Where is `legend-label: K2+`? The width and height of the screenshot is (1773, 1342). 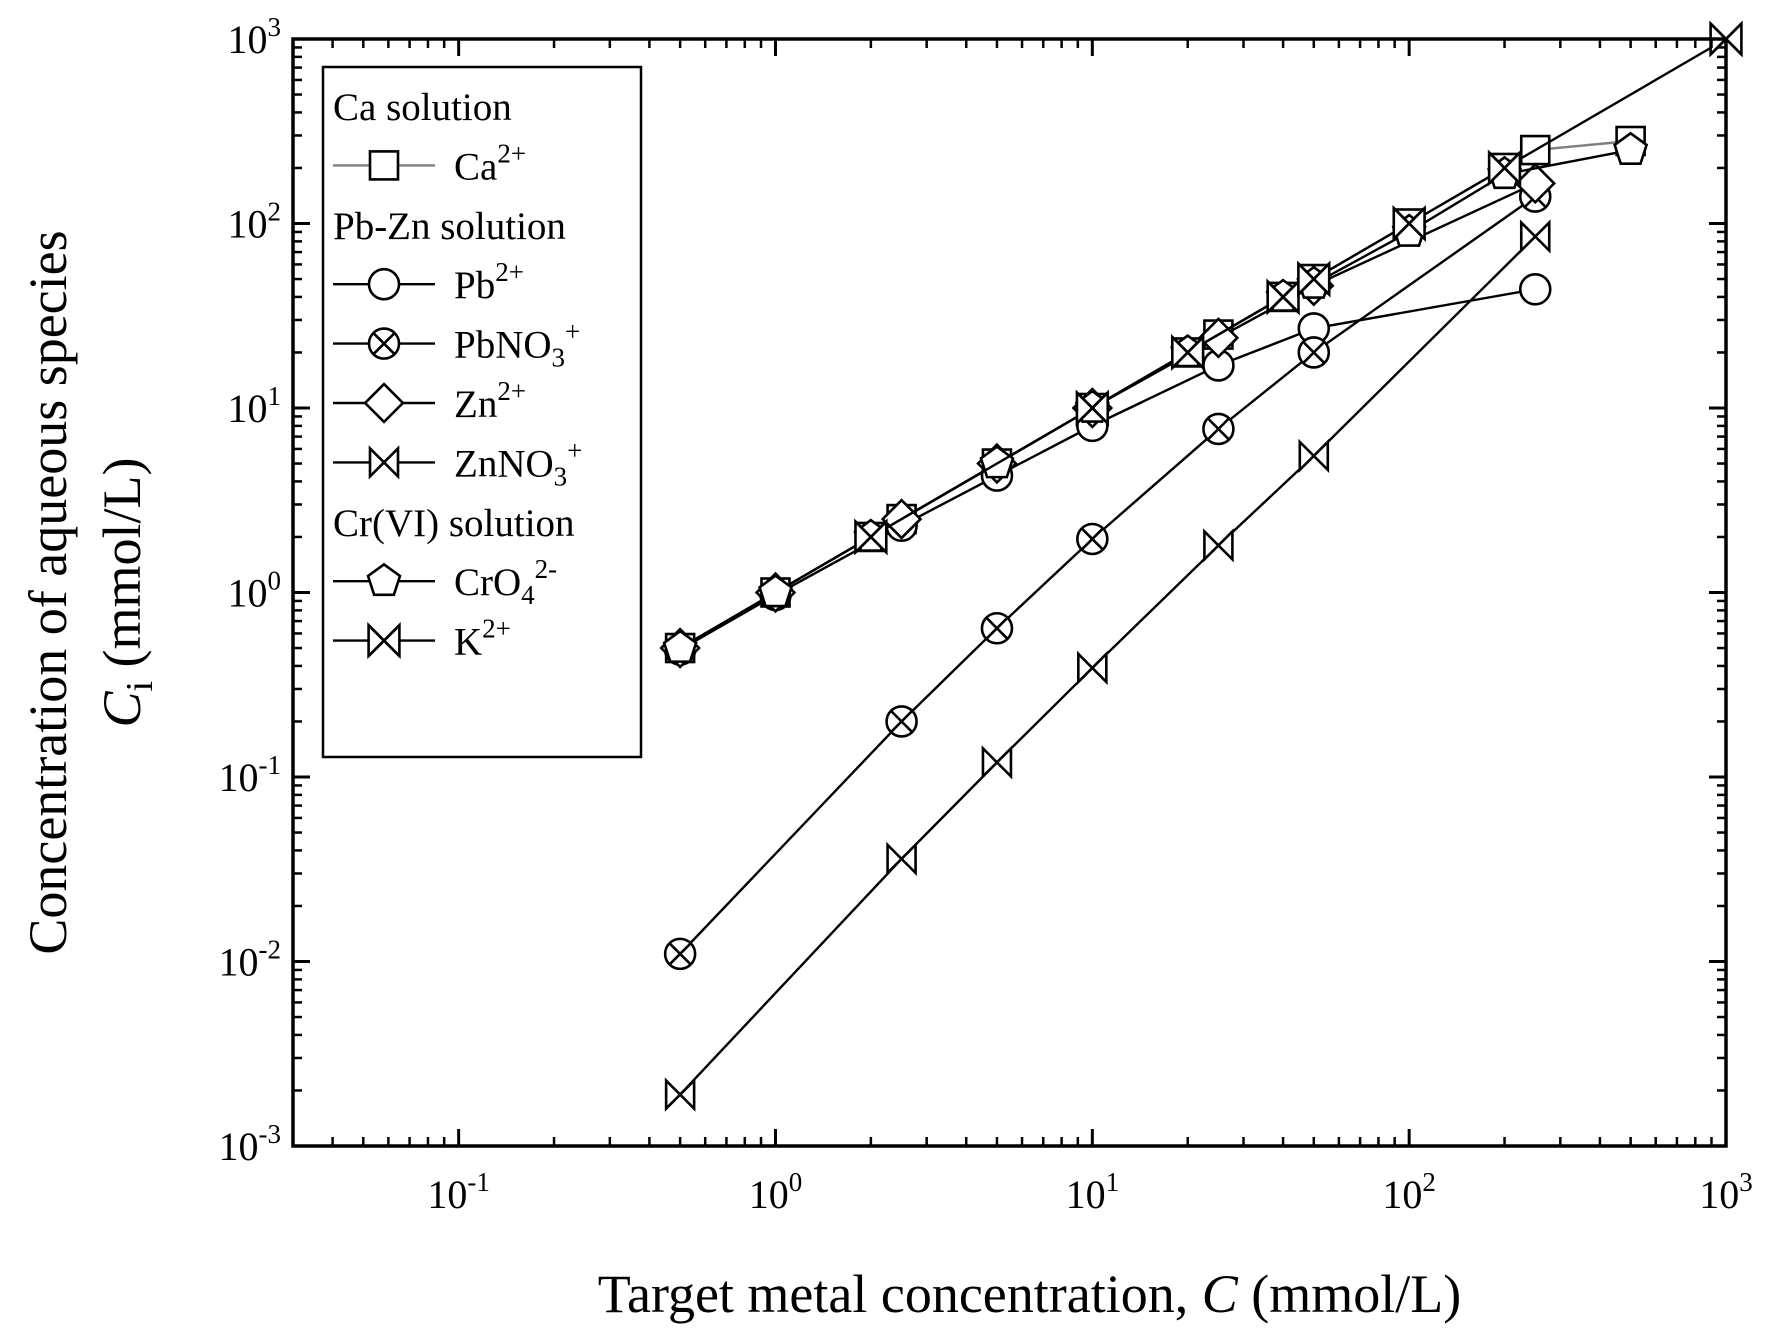
legend-label: K2+ is located at coordinates (482, 639).